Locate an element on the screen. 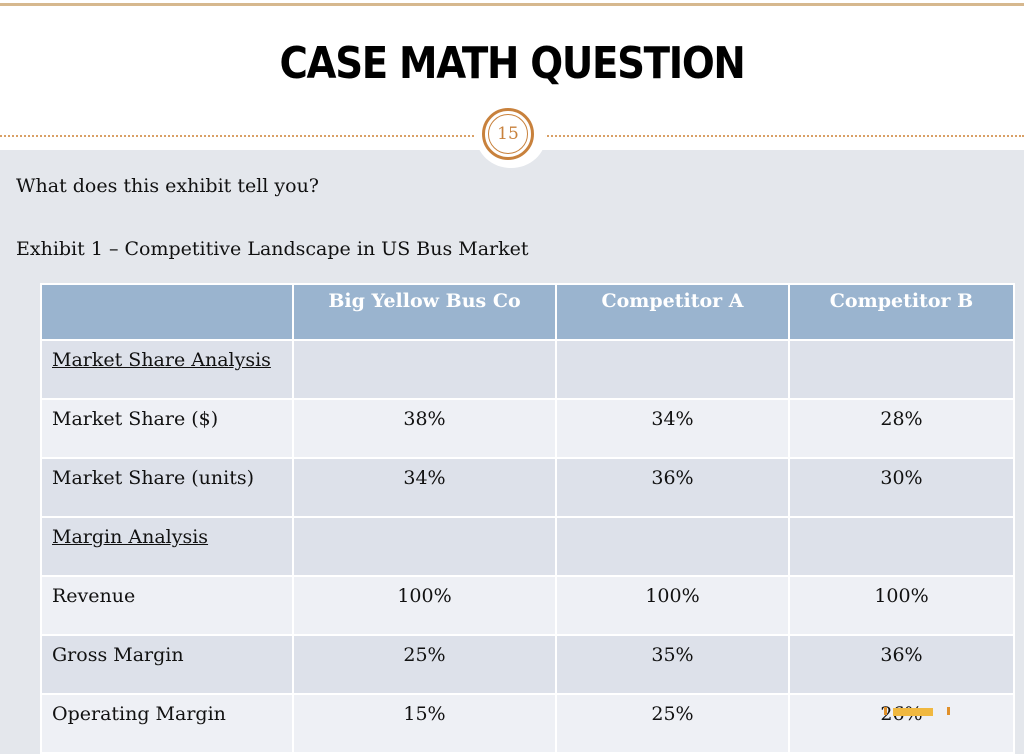 The image size is (1024, 754). table-row: Operating Margin 15%25%26% is located at coordinates (527, 723).